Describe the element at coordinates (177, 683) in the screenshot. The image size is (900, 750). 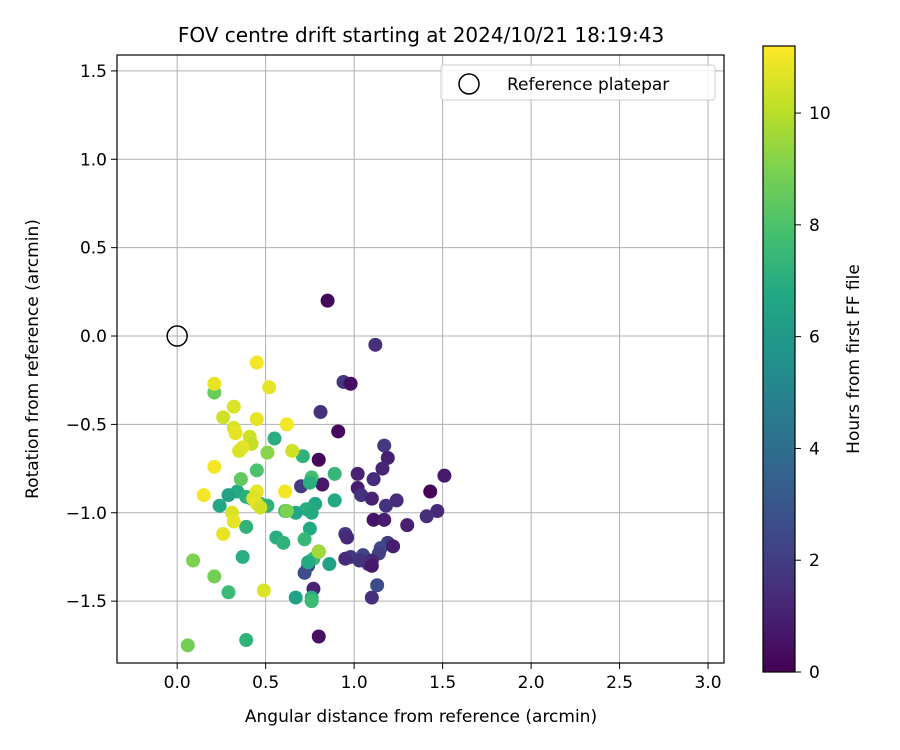
I see `x-tick-label: 0.0` at that location.